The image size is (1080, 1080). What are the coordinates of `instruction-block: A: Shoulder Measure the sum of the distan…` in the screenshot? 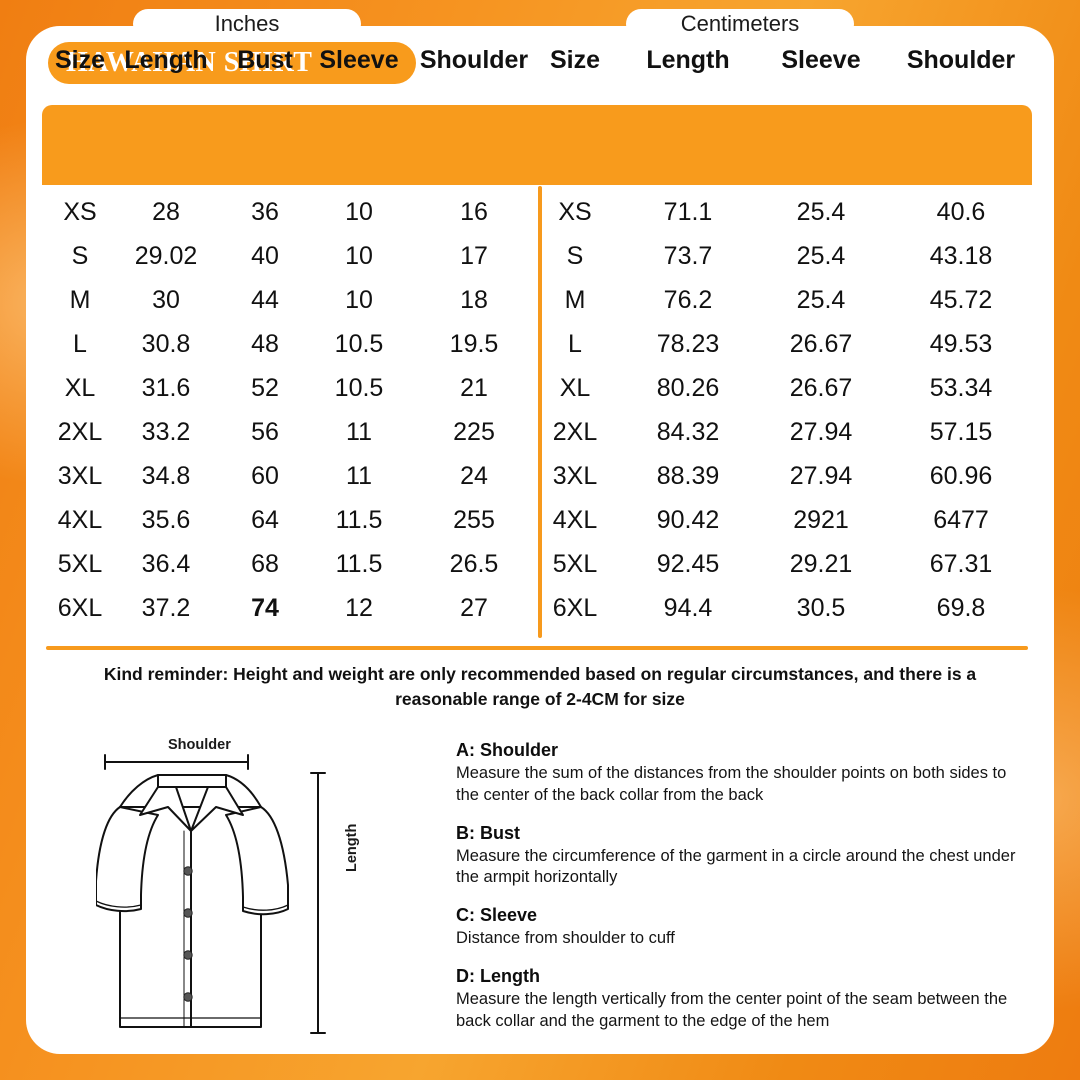 It's located at (741, 773).